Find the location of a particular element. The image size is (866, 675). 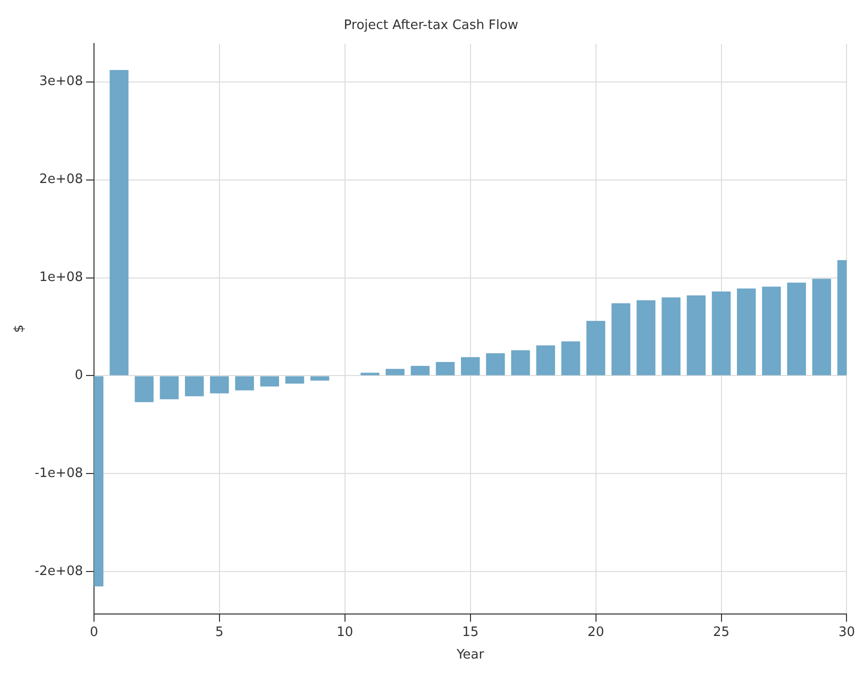

x-tick-label: 30 is located at coordinates (846, 632).